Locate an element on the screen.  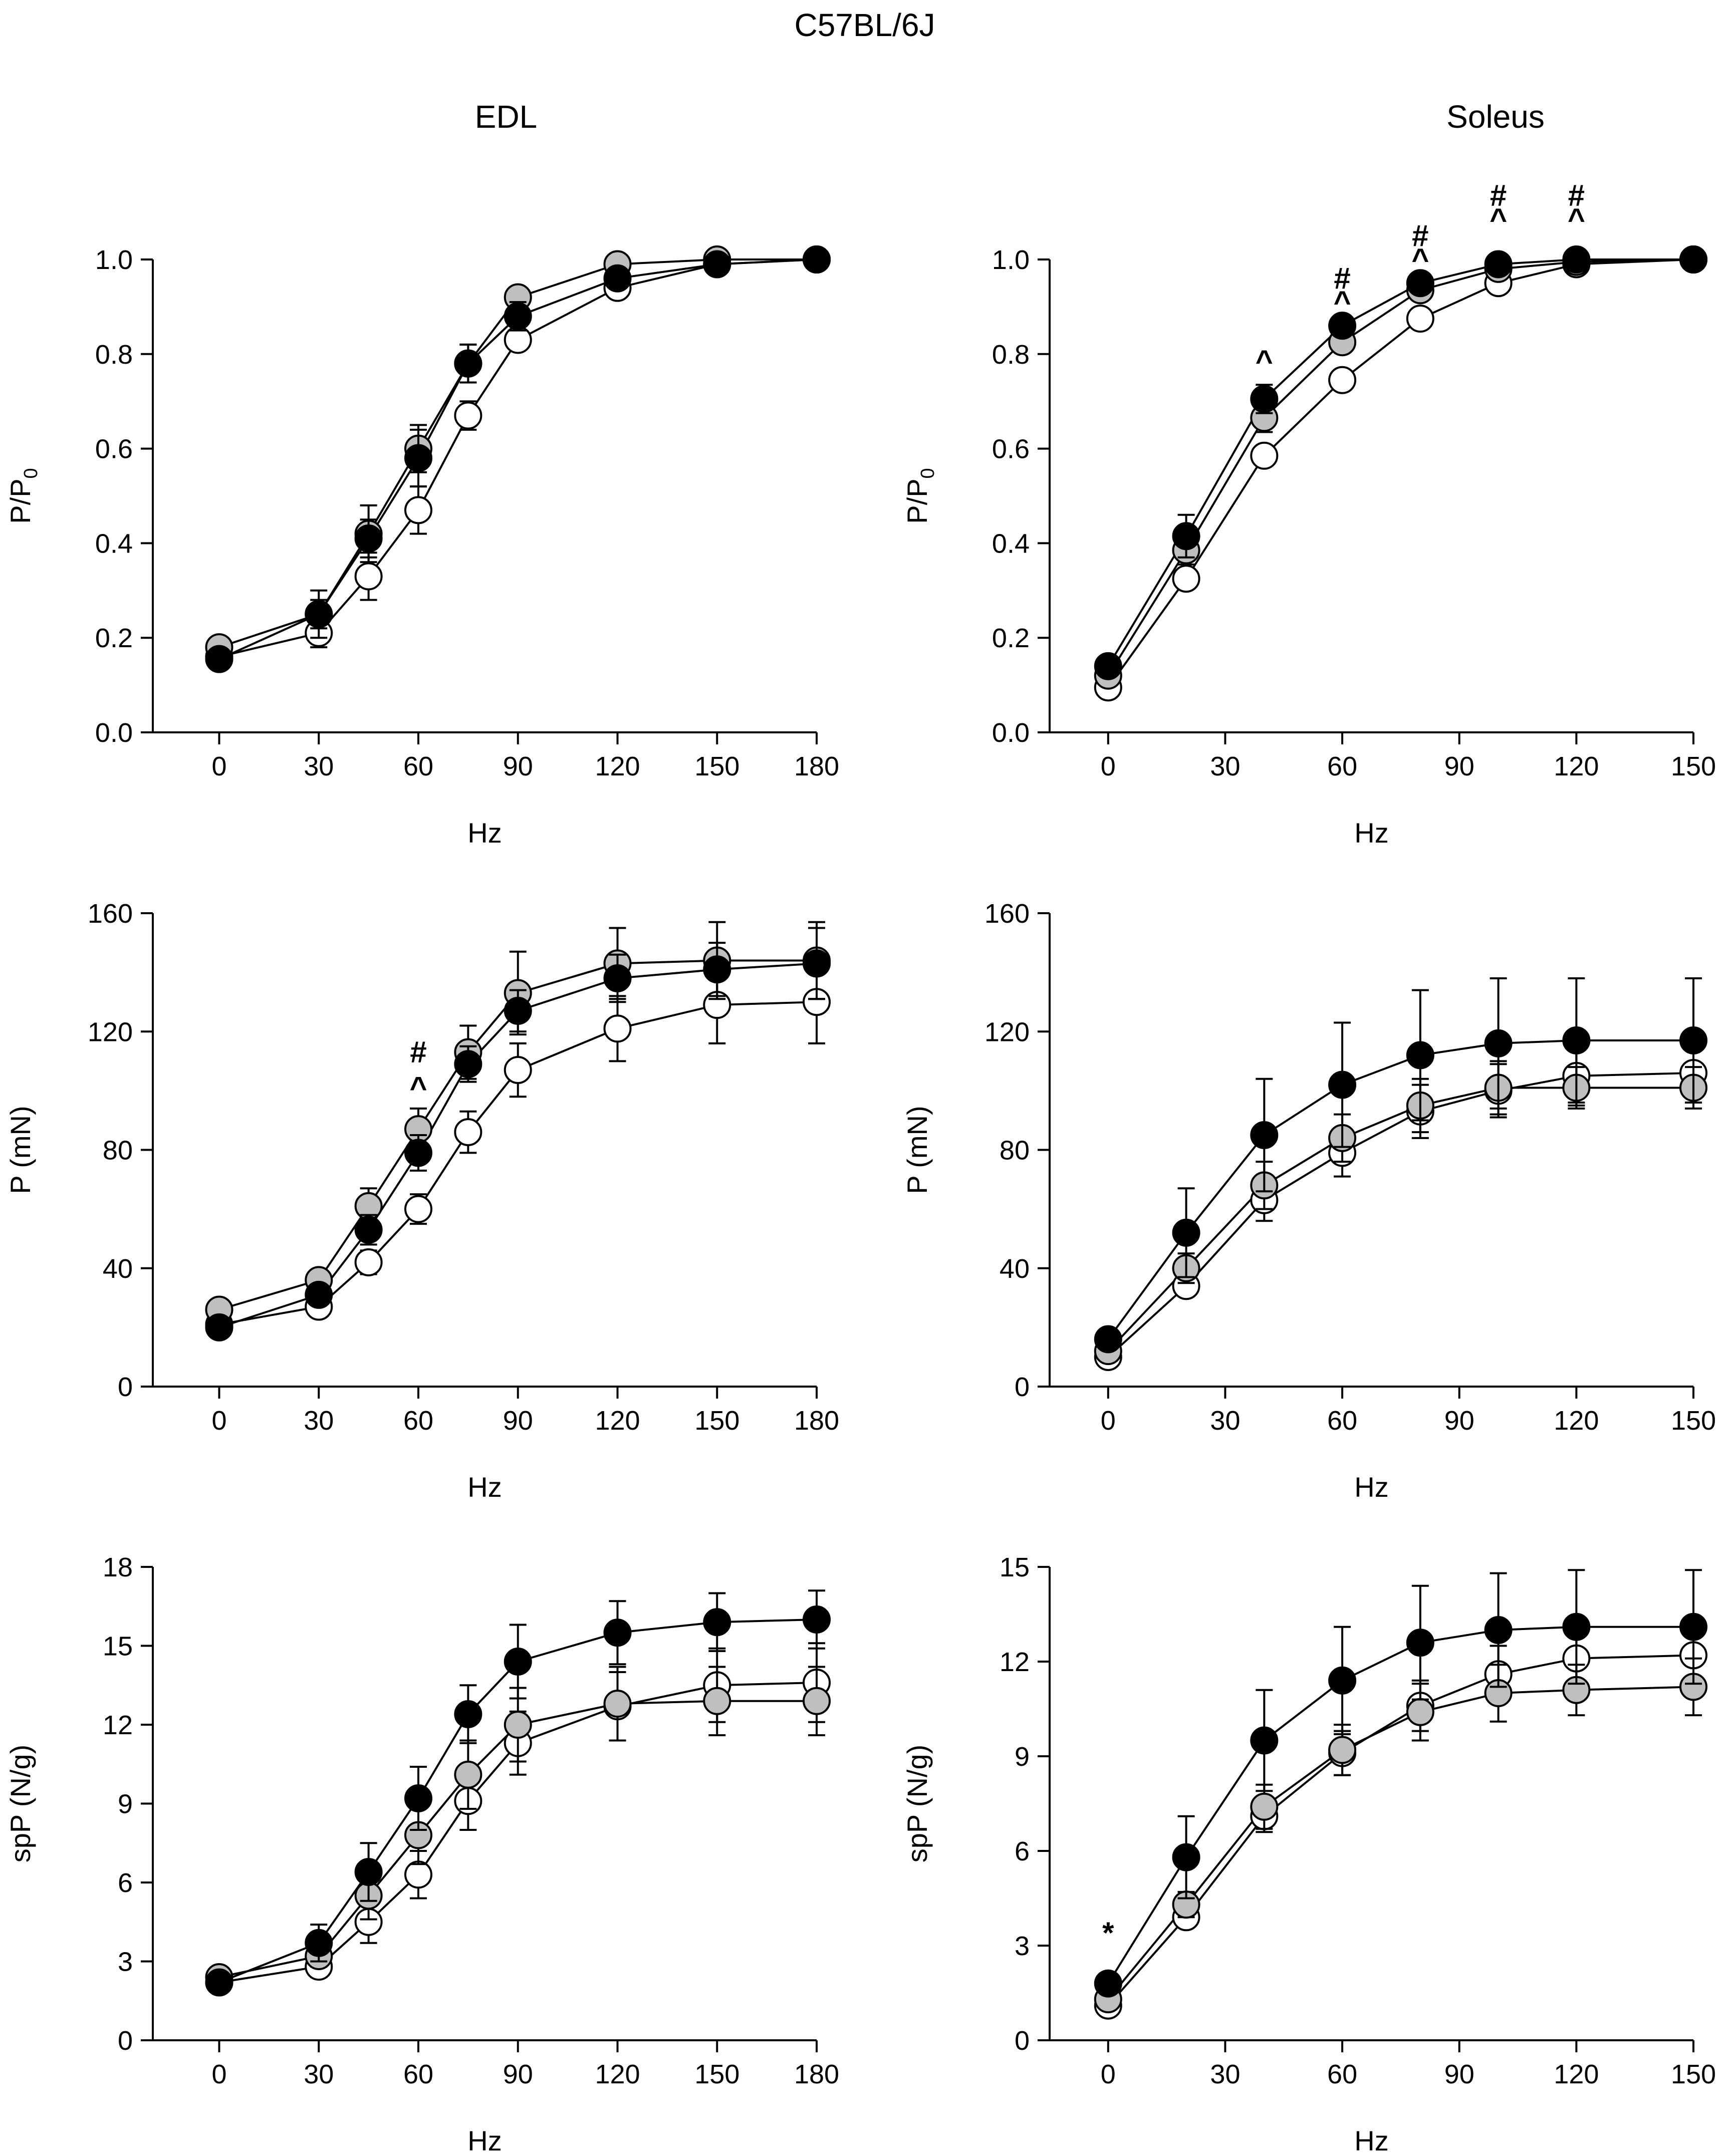
y-tick-label: 15 is located at coordinates (1015, 1567).